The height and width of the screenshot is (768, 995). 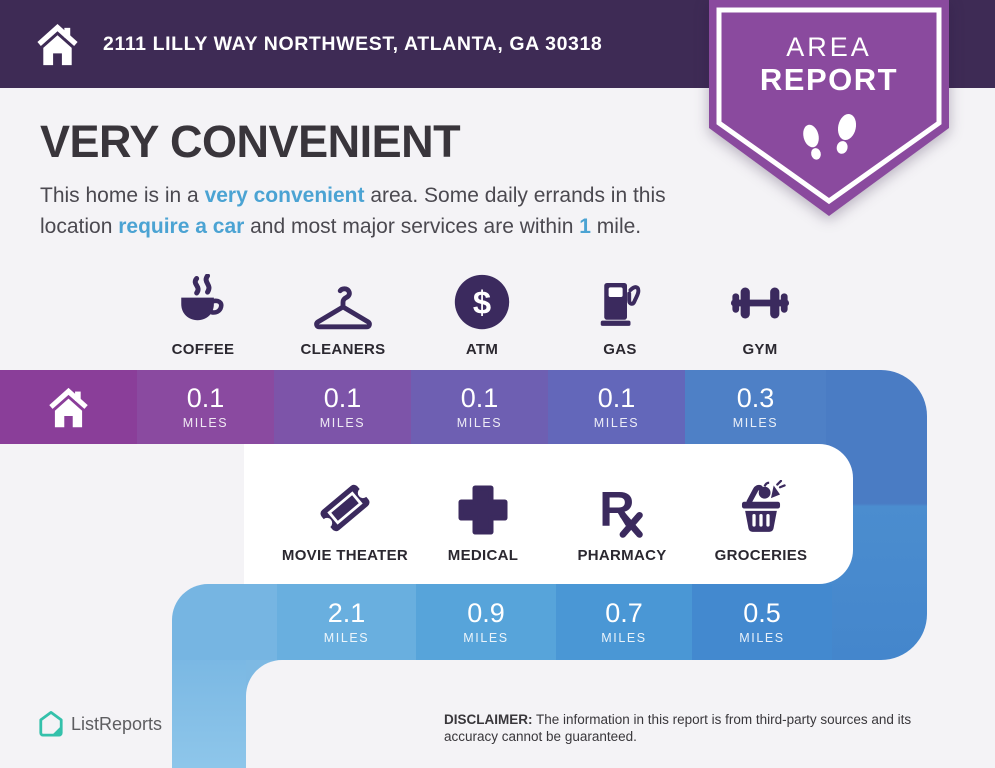 What do you see at coordinates (203, 349) in the screenshot?
I see `poi-label: COFFEE` at bounding box center [203, 349].